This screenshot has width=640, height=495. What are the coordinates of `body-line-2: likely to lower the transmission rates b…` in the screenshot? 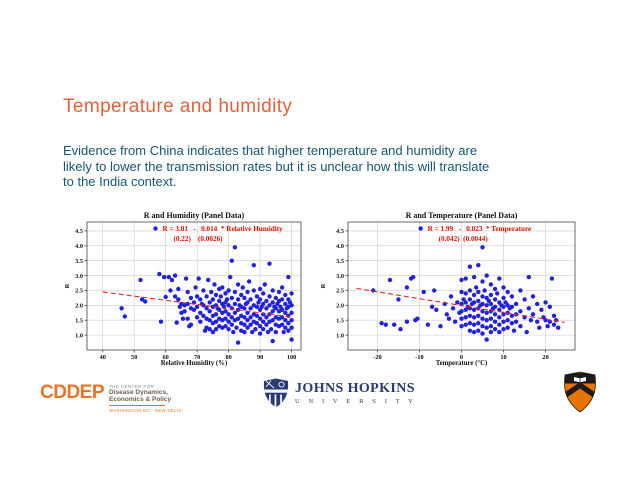 It's located at (276, 166).